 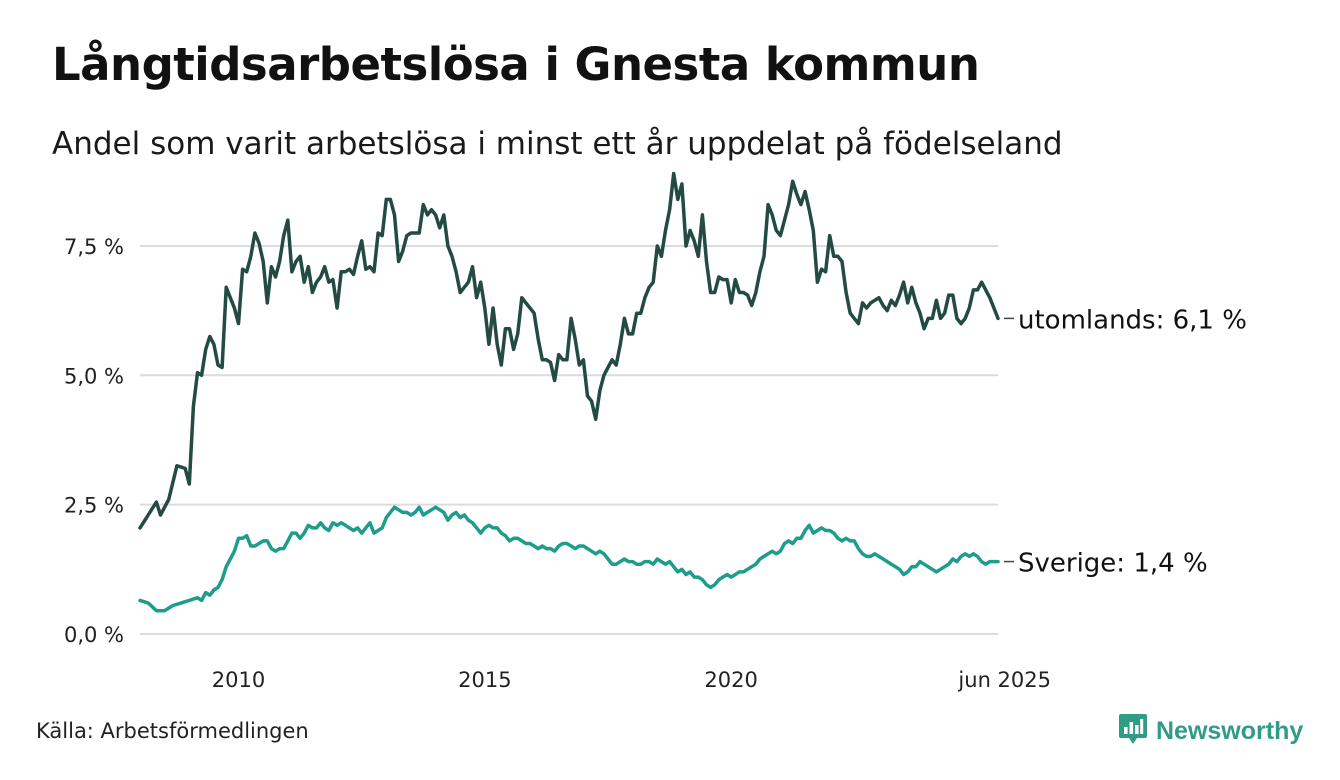 I want to click on y-tick-label: 5,0 %, so click(x=94, y=376).